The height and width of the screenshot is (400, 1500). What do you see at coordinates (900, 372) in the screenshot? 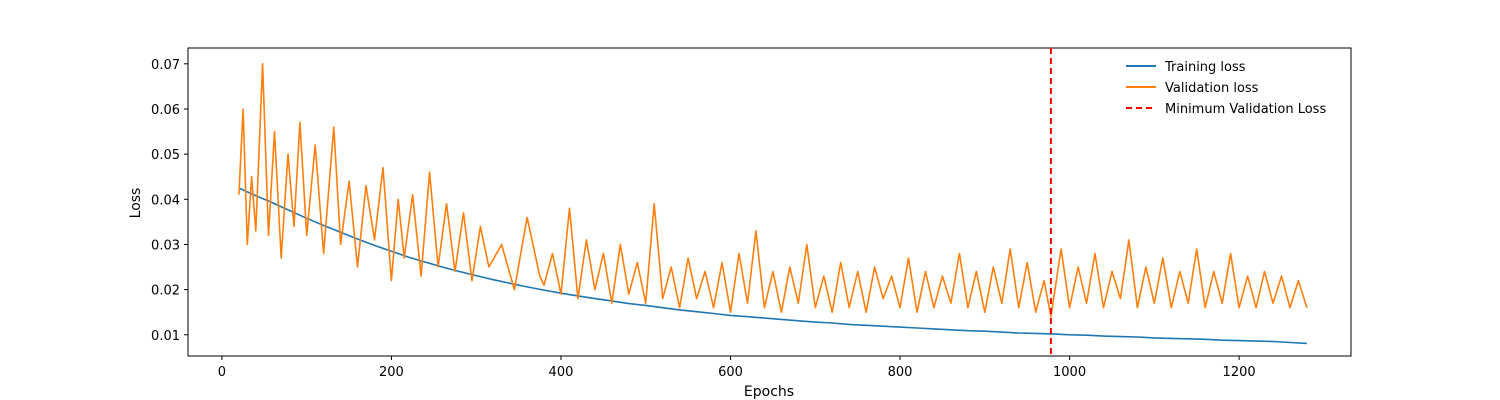
I see `x-tick-label: 800` at bounding box center [900, 372].